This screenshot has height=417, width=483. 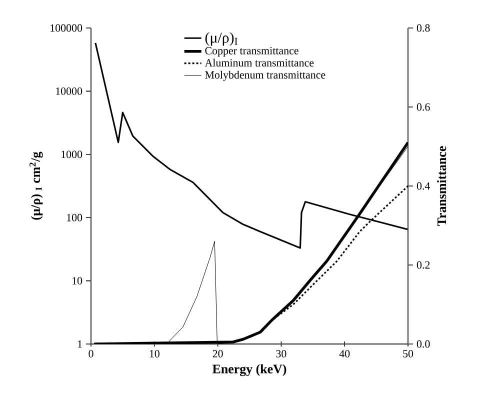 What do you see at coordinates (155, 354) in the screenshot?
I see `x-tick-label: 10` at bounding box center [155, 354].